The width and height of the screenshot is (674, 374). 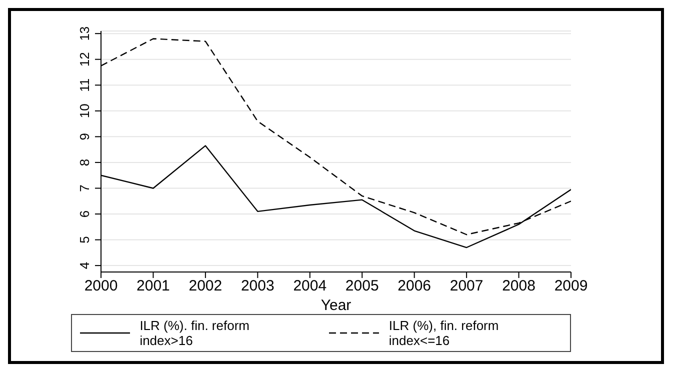 What do you see at coordinates (84, 59) in the screenshot?
I see `y-tick-label: 12` at bounding box center [84, 59].